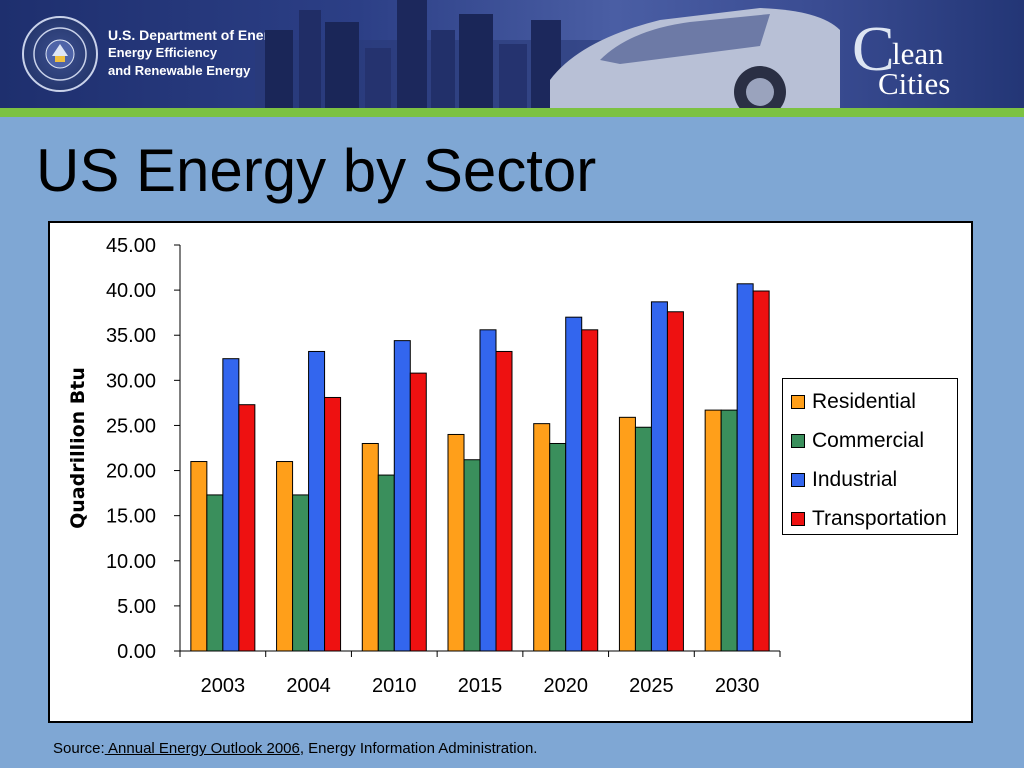  What do you see at coordinates (131, 562) in the screenshot?
I see `y-tick-label: 10.00` at bounding box center [131, 562].